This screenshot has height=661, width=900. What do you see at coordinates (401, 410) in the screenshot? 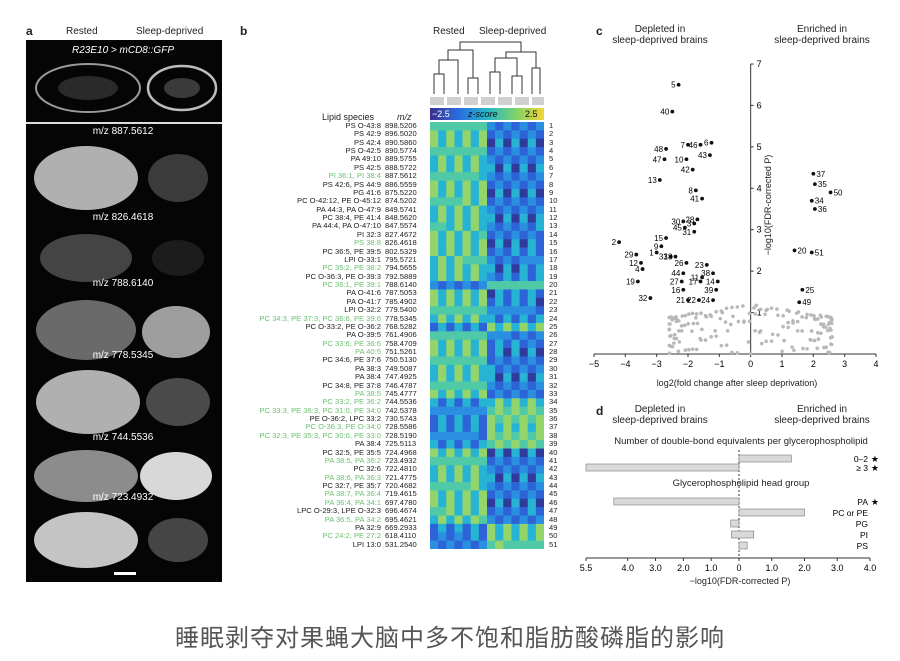
I see `lipid-mz: 742.5378` at bounding box center [401, 410].